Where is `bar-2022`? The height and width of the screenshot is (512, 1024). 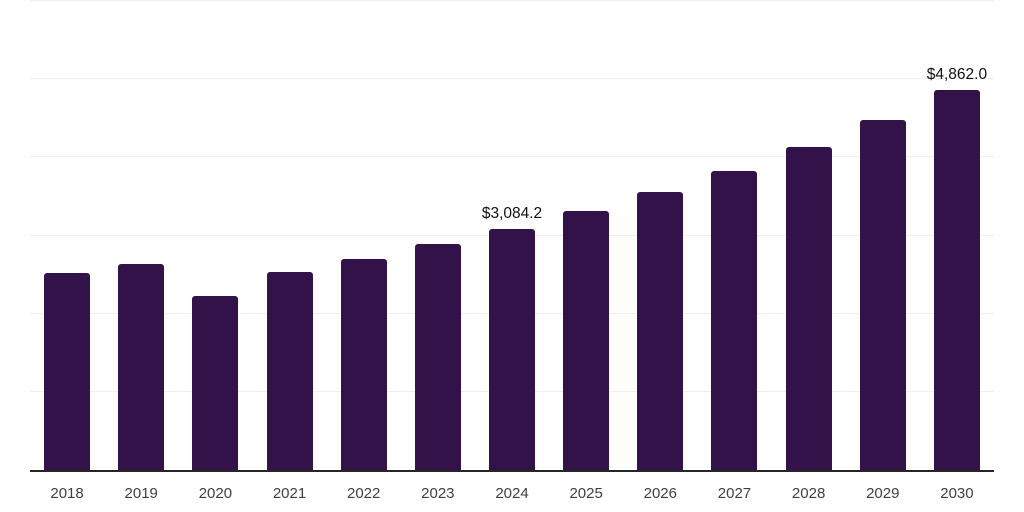
bar-2022 is located at coordinates (363, 364).